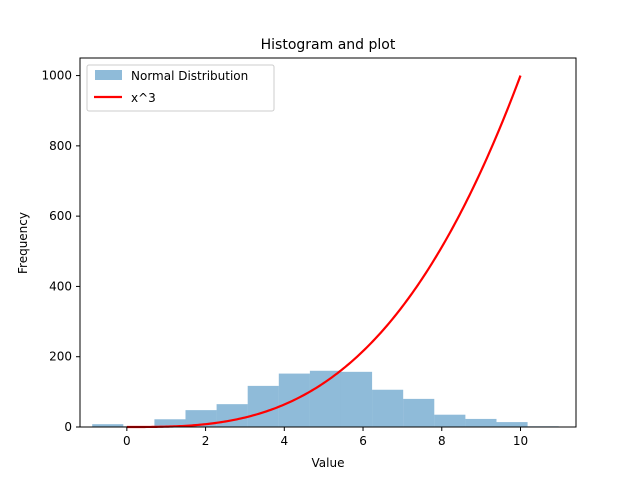 The height and width of the screenshot is (480, 640). Describe the element at coordinates (143, 98) in the screenshot. I see `legend-line-label: x^3` at that location.